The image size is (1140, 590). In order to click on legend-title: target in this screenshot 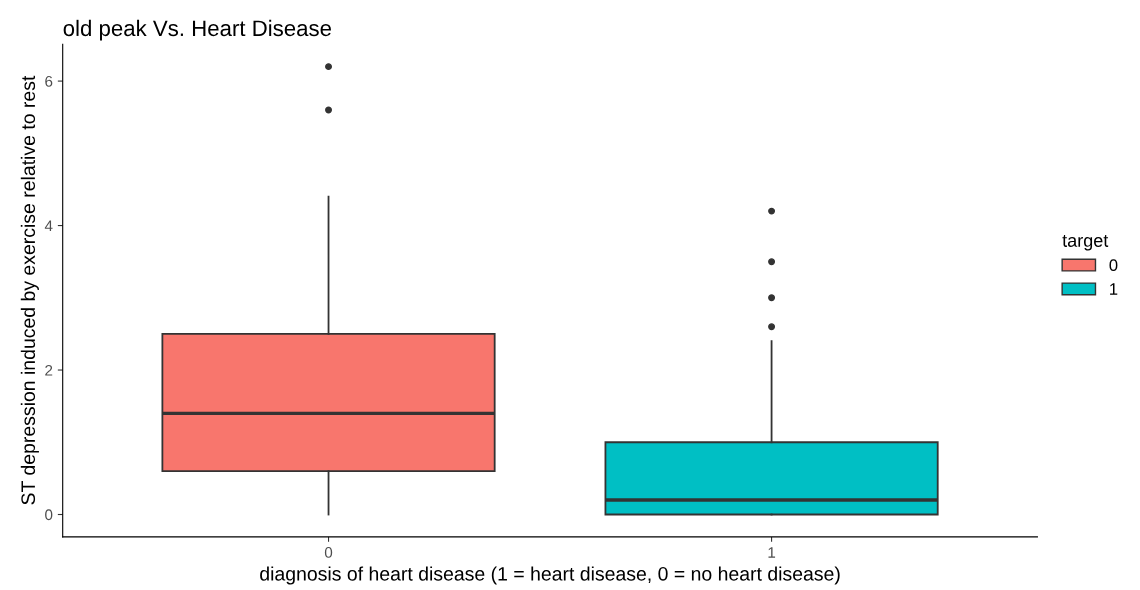, I will do `click(1085, 243)`.